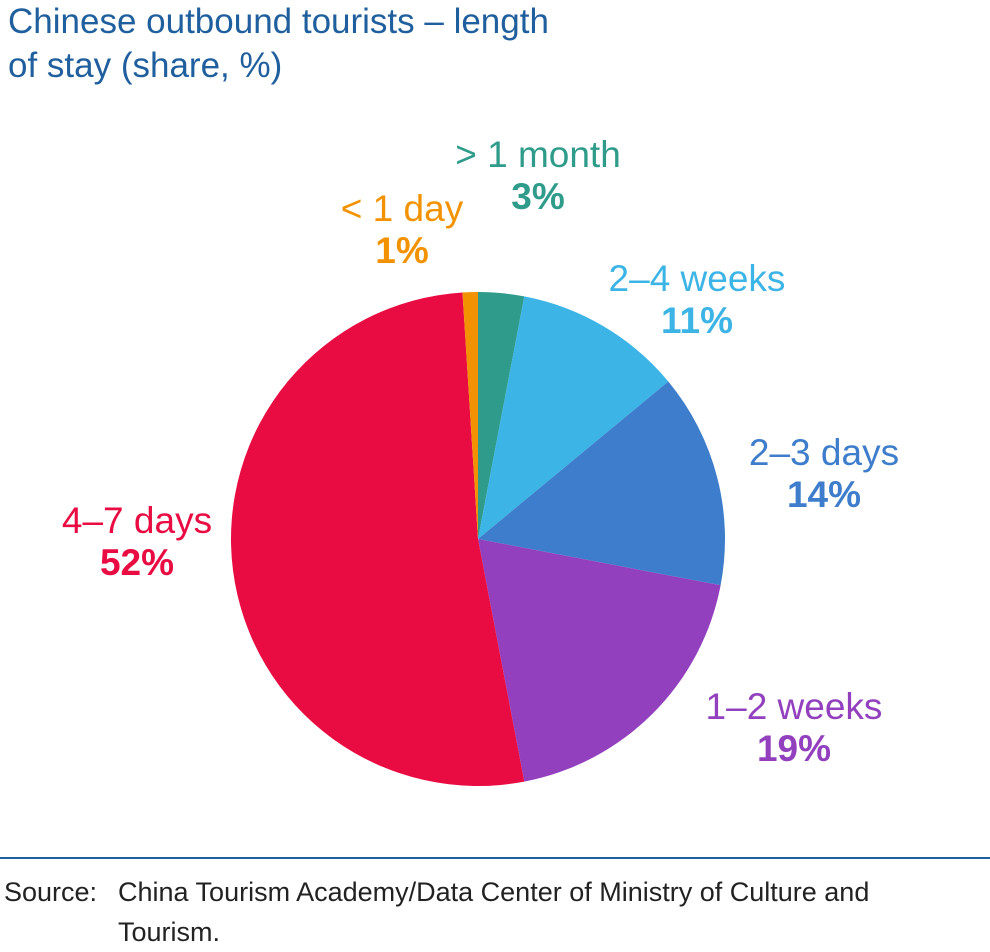  I want to click on slice-label-2-4-weeks: 2–4 weeks 11%, so click(697, 299).